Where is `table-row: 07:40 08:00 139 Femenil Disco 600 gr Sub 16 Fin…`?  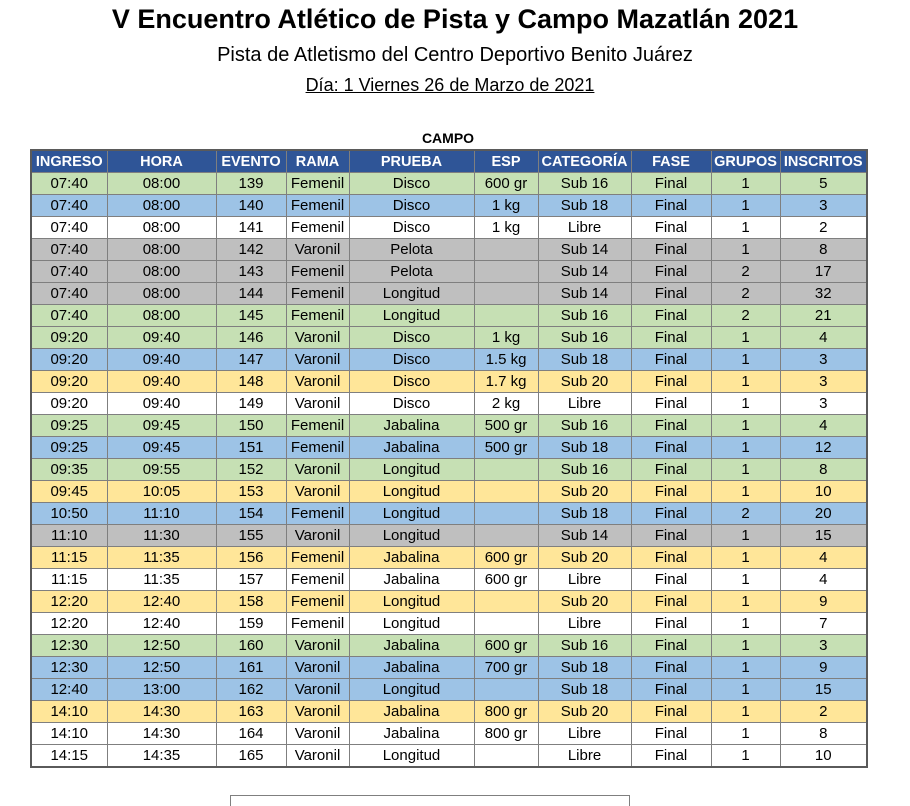
table-row: 07:40 08:00 139 Femenil Disco 600 gr Sub 16 Fin… is located at coordinates (449, 183).